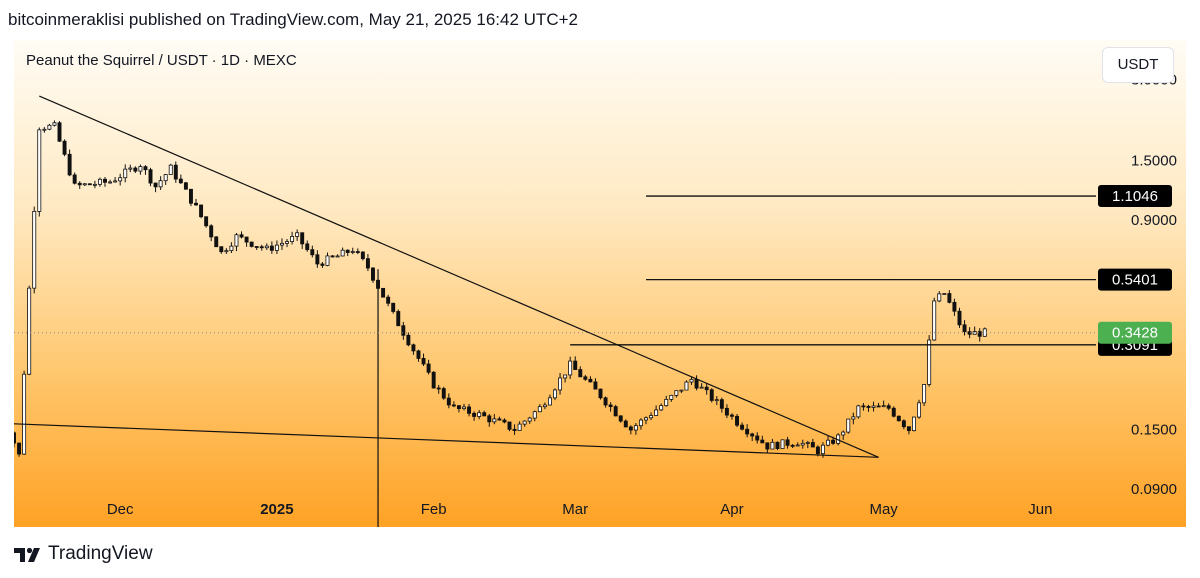  I want to click on y-tick-label: 0.9000, so click(1154, 220).